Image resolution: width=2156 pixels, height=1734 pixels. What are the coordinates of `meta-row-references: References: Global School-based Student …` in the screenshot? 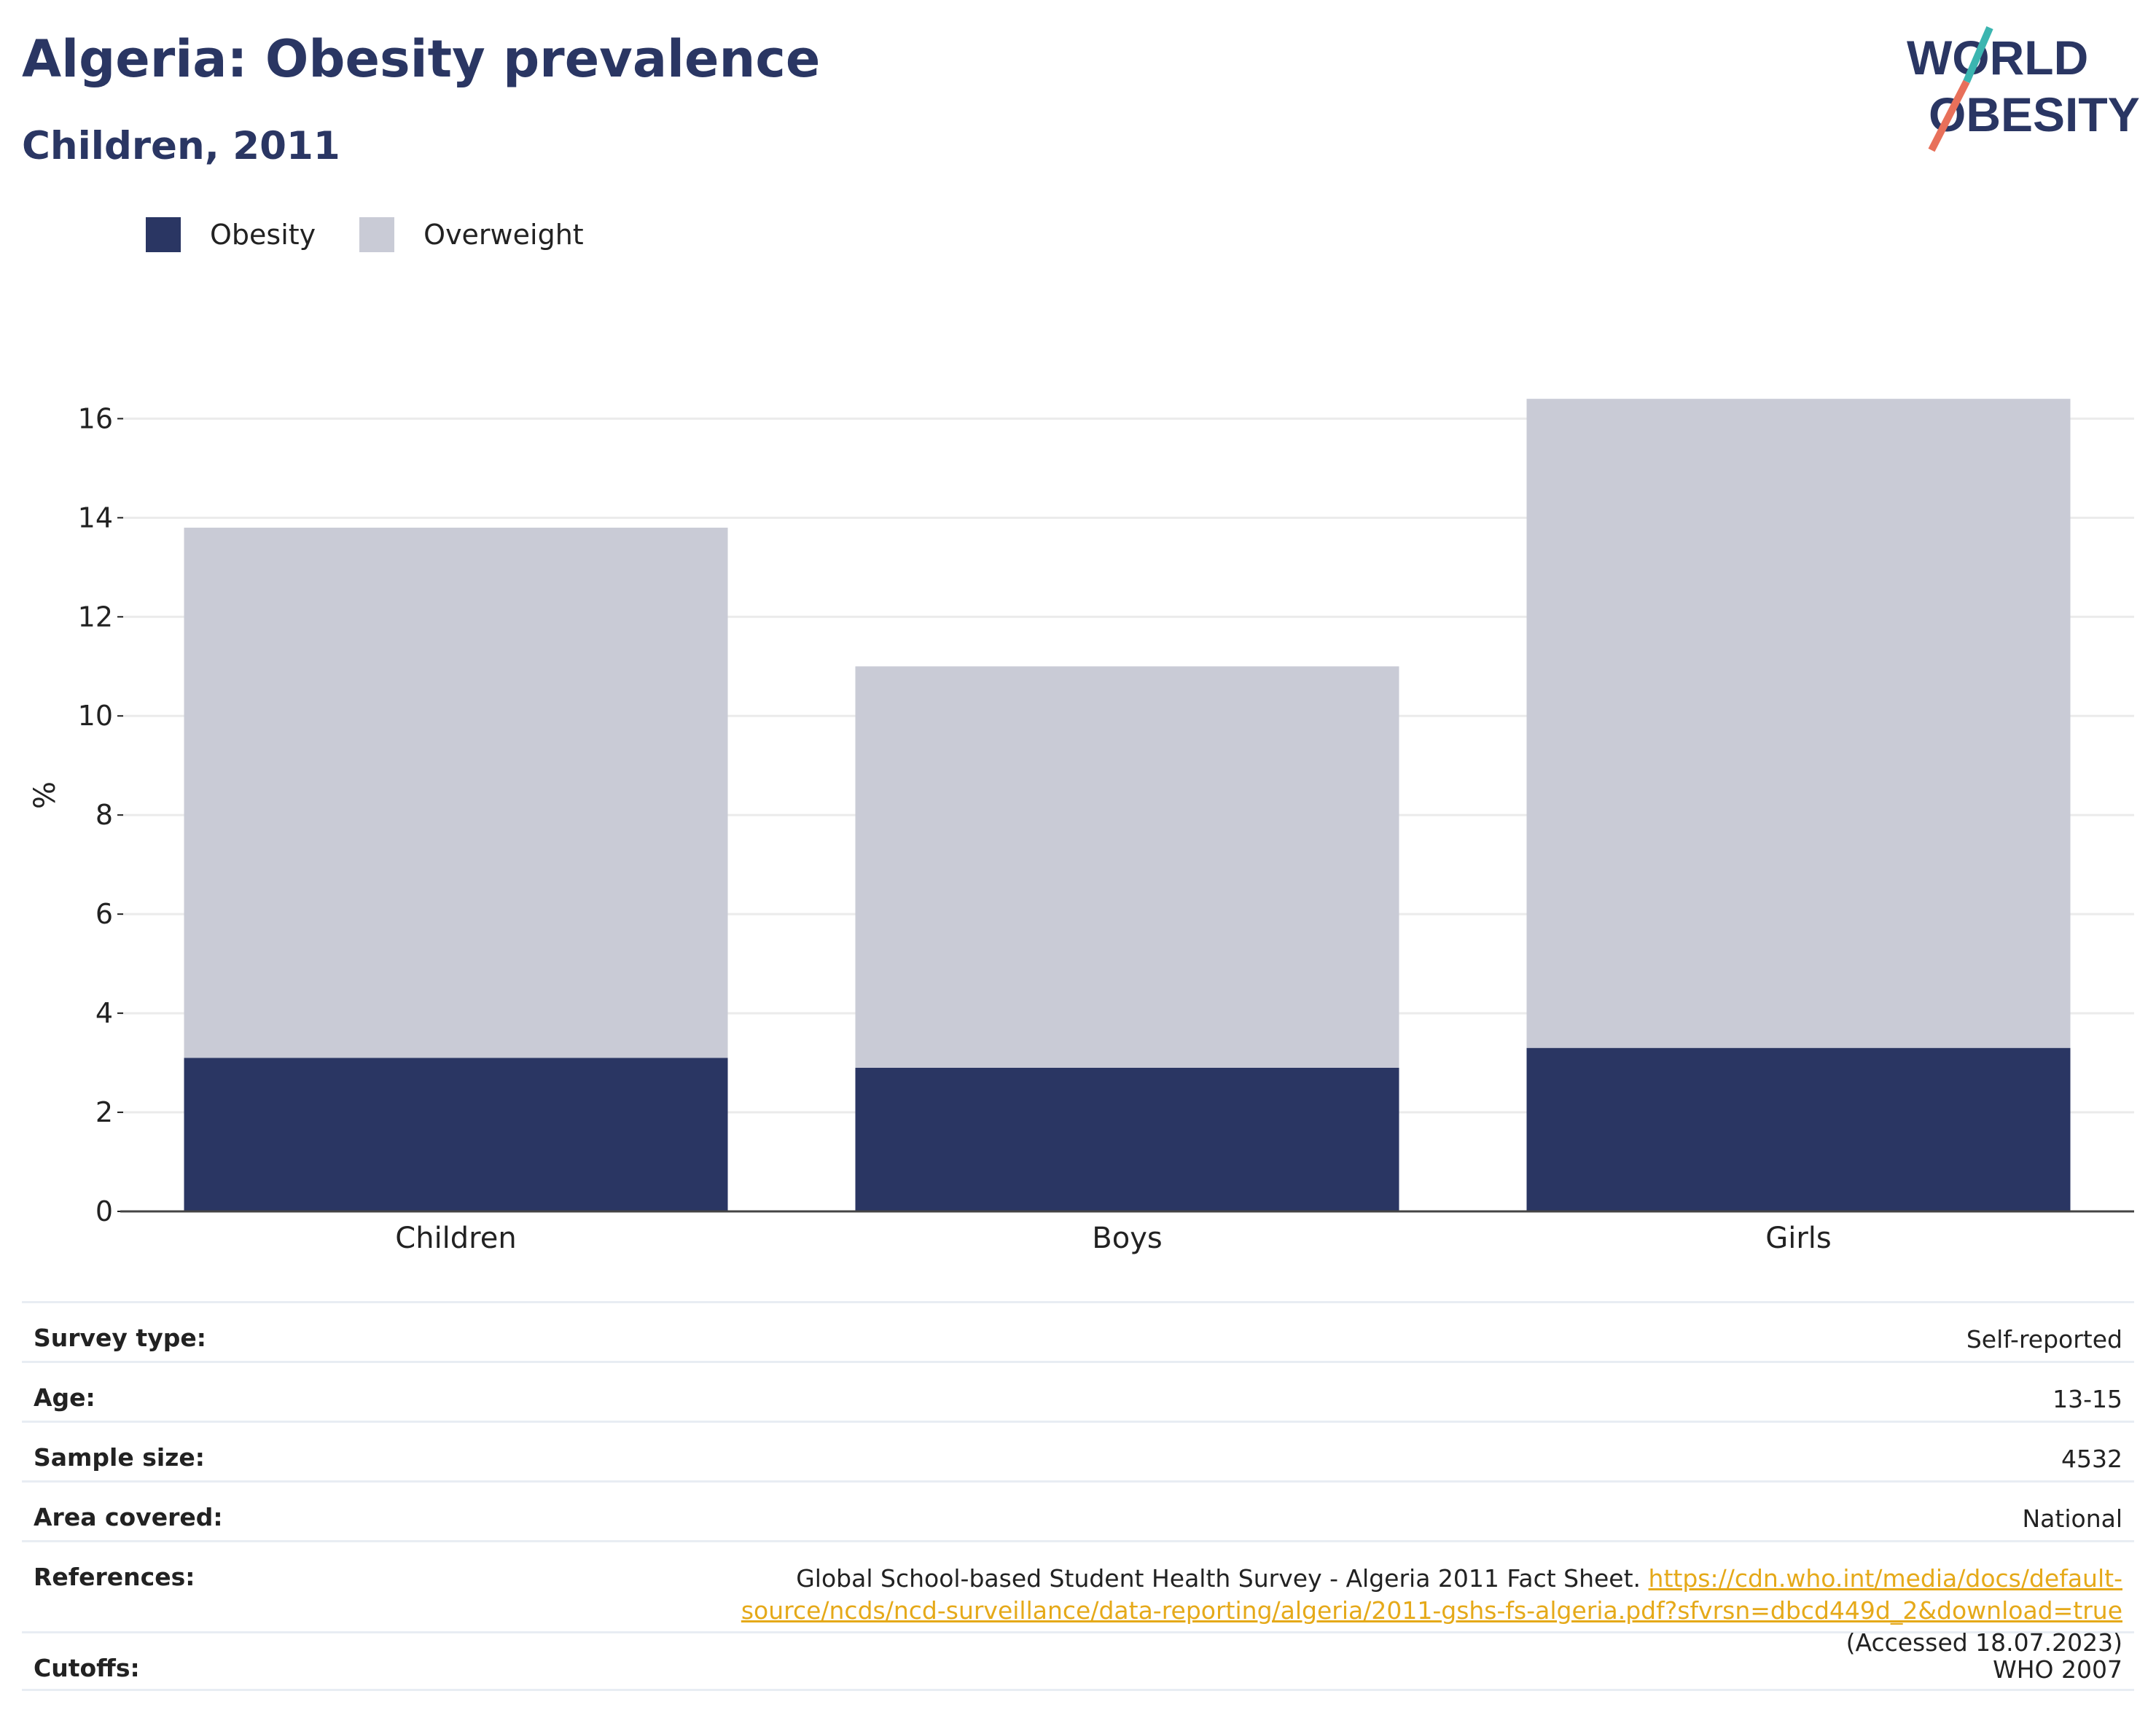 It's located at (1078, 1599).